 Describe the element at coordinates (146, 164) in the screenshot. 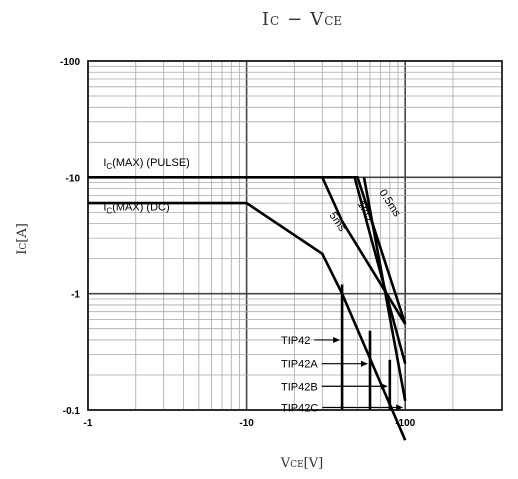

I see `annotation-label: IC(MAX) (PULSE)` at that location.